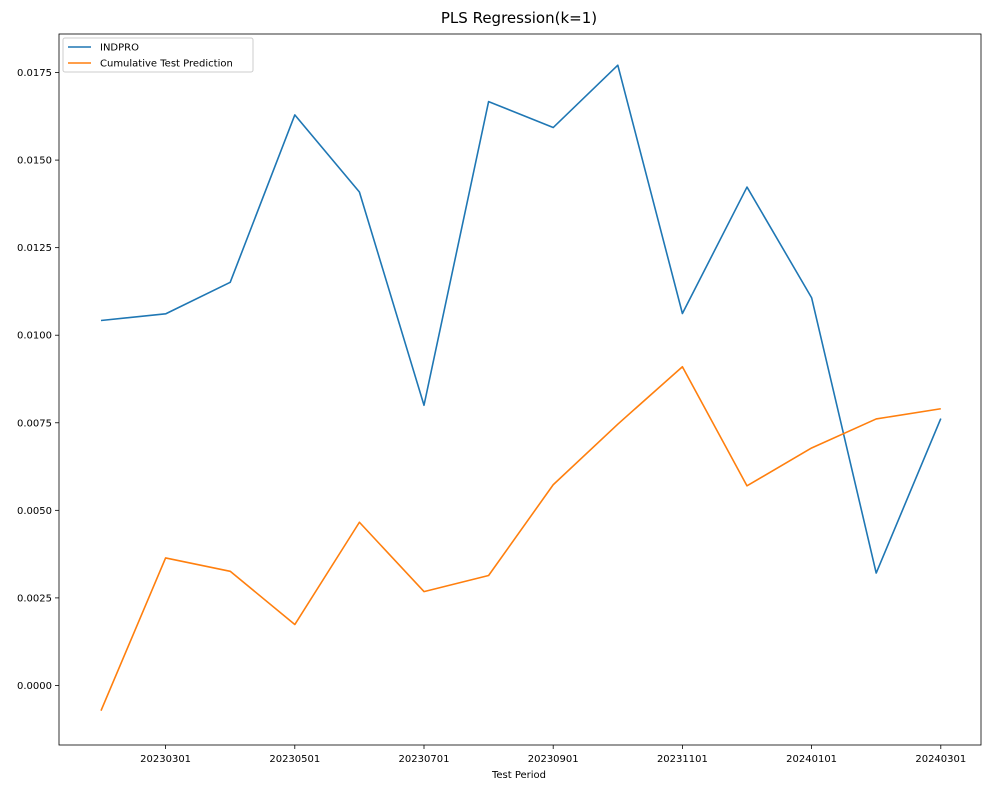 The width and height of the screenshot is (989, 790). What do you see at coordinates (34, 73) in the screenshot?
I see `y-tick-label: 0.0175` at bounding box center [34, 73].